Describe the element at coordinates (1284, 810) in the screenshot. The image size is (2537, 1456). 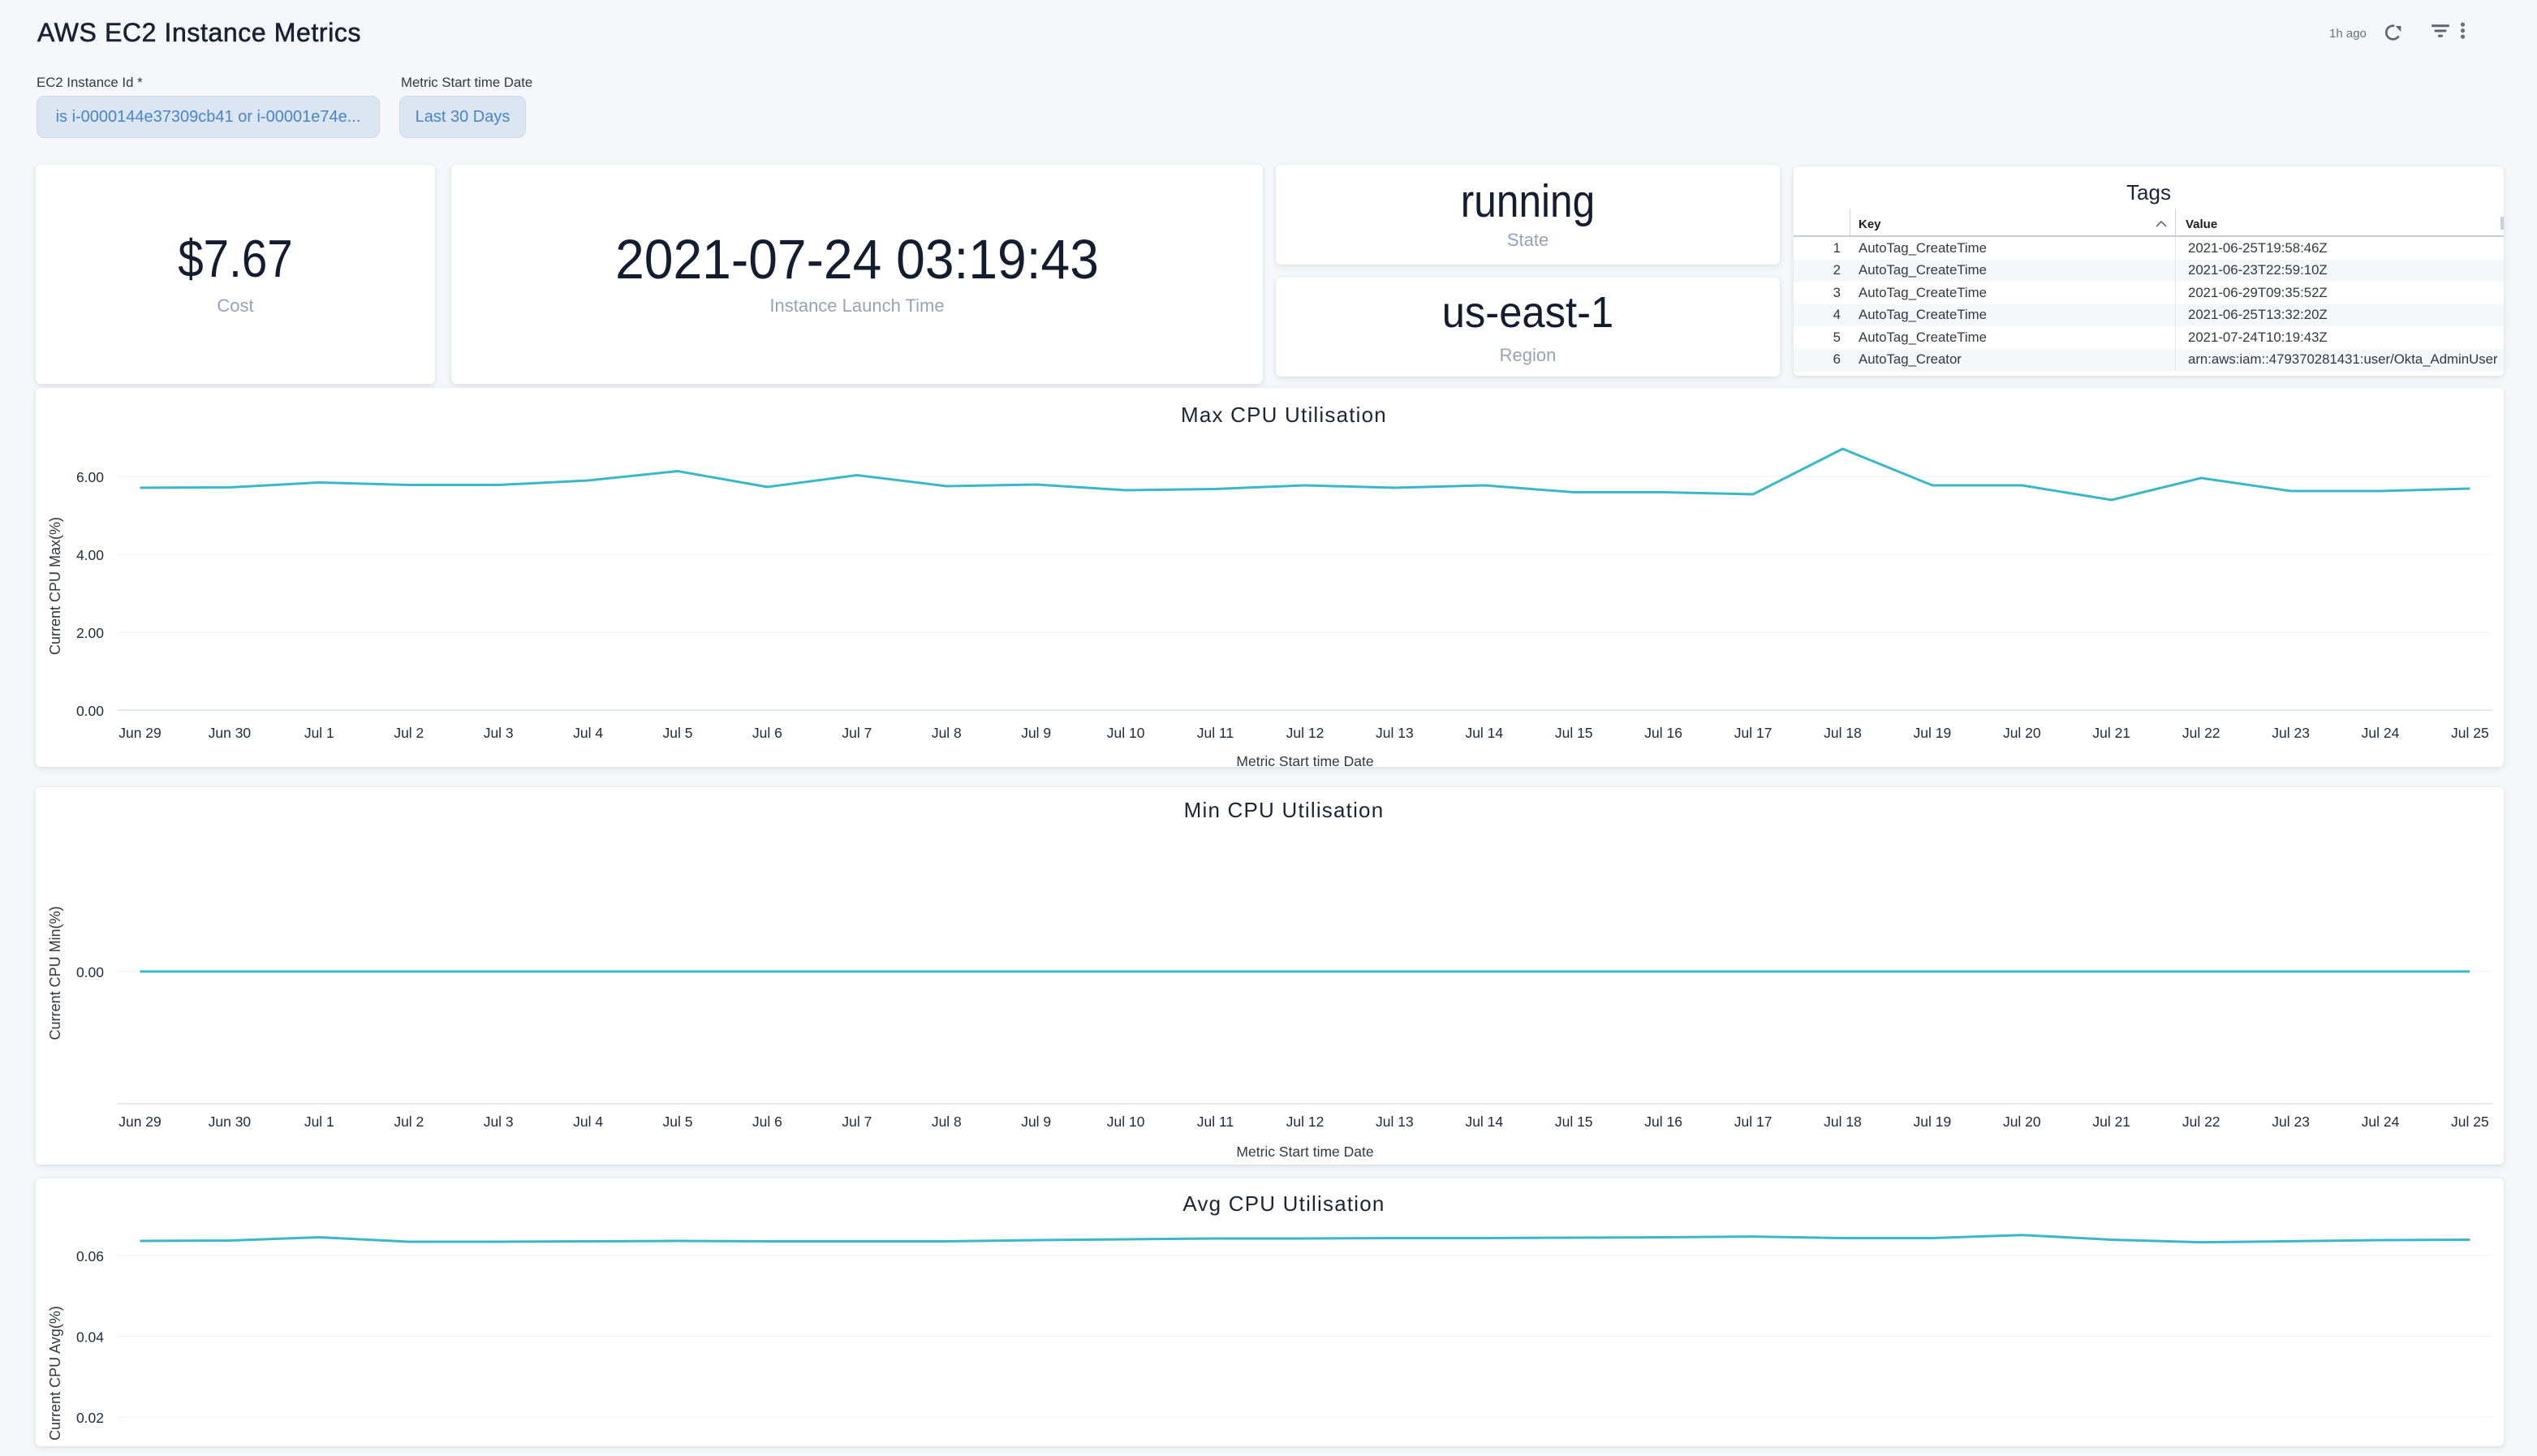
I see `svg-text: Min CPU Utilisation` at that location.